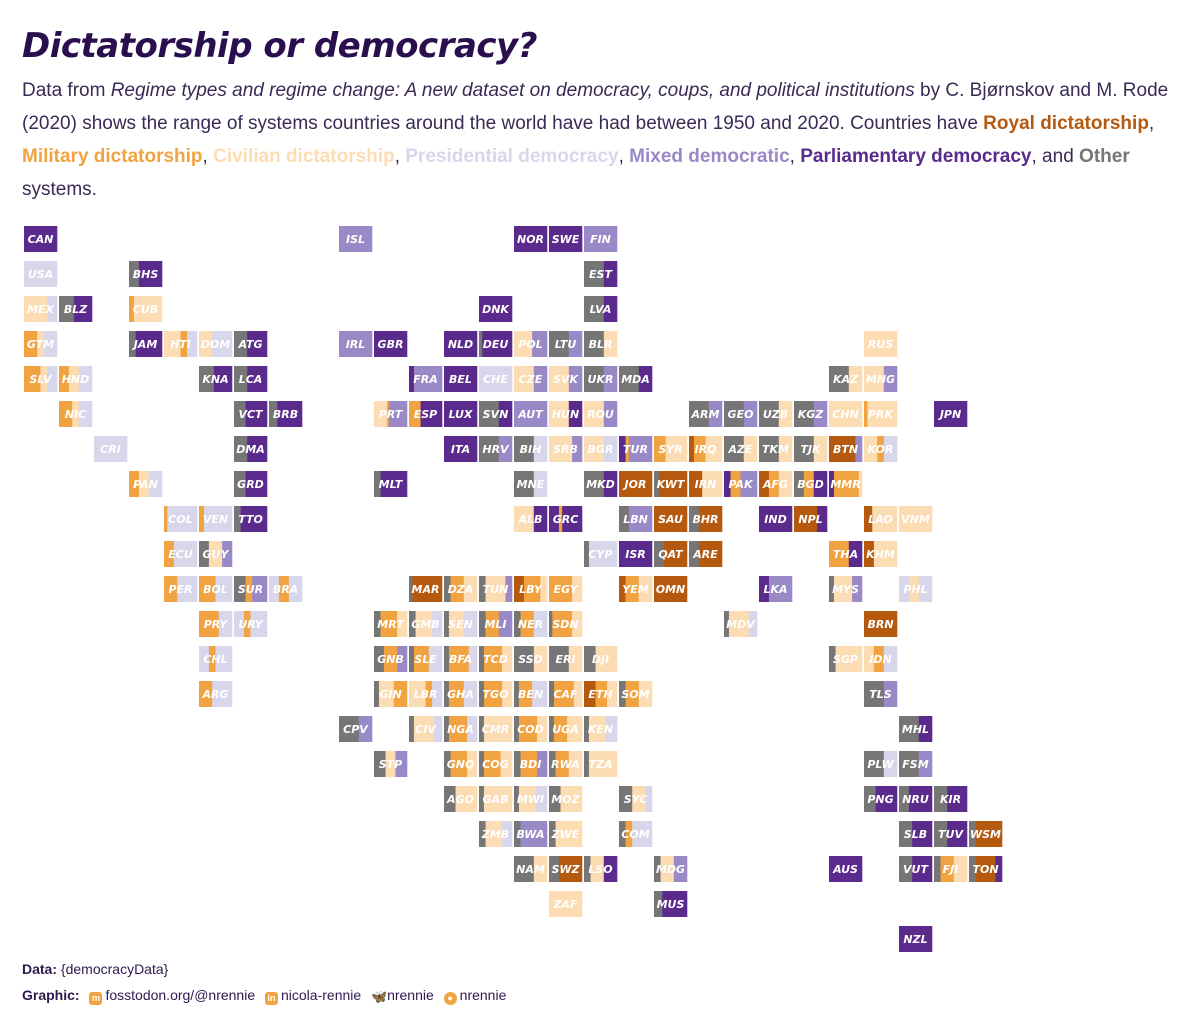  I want to click on tile-label: NZL, so click(915, 939).